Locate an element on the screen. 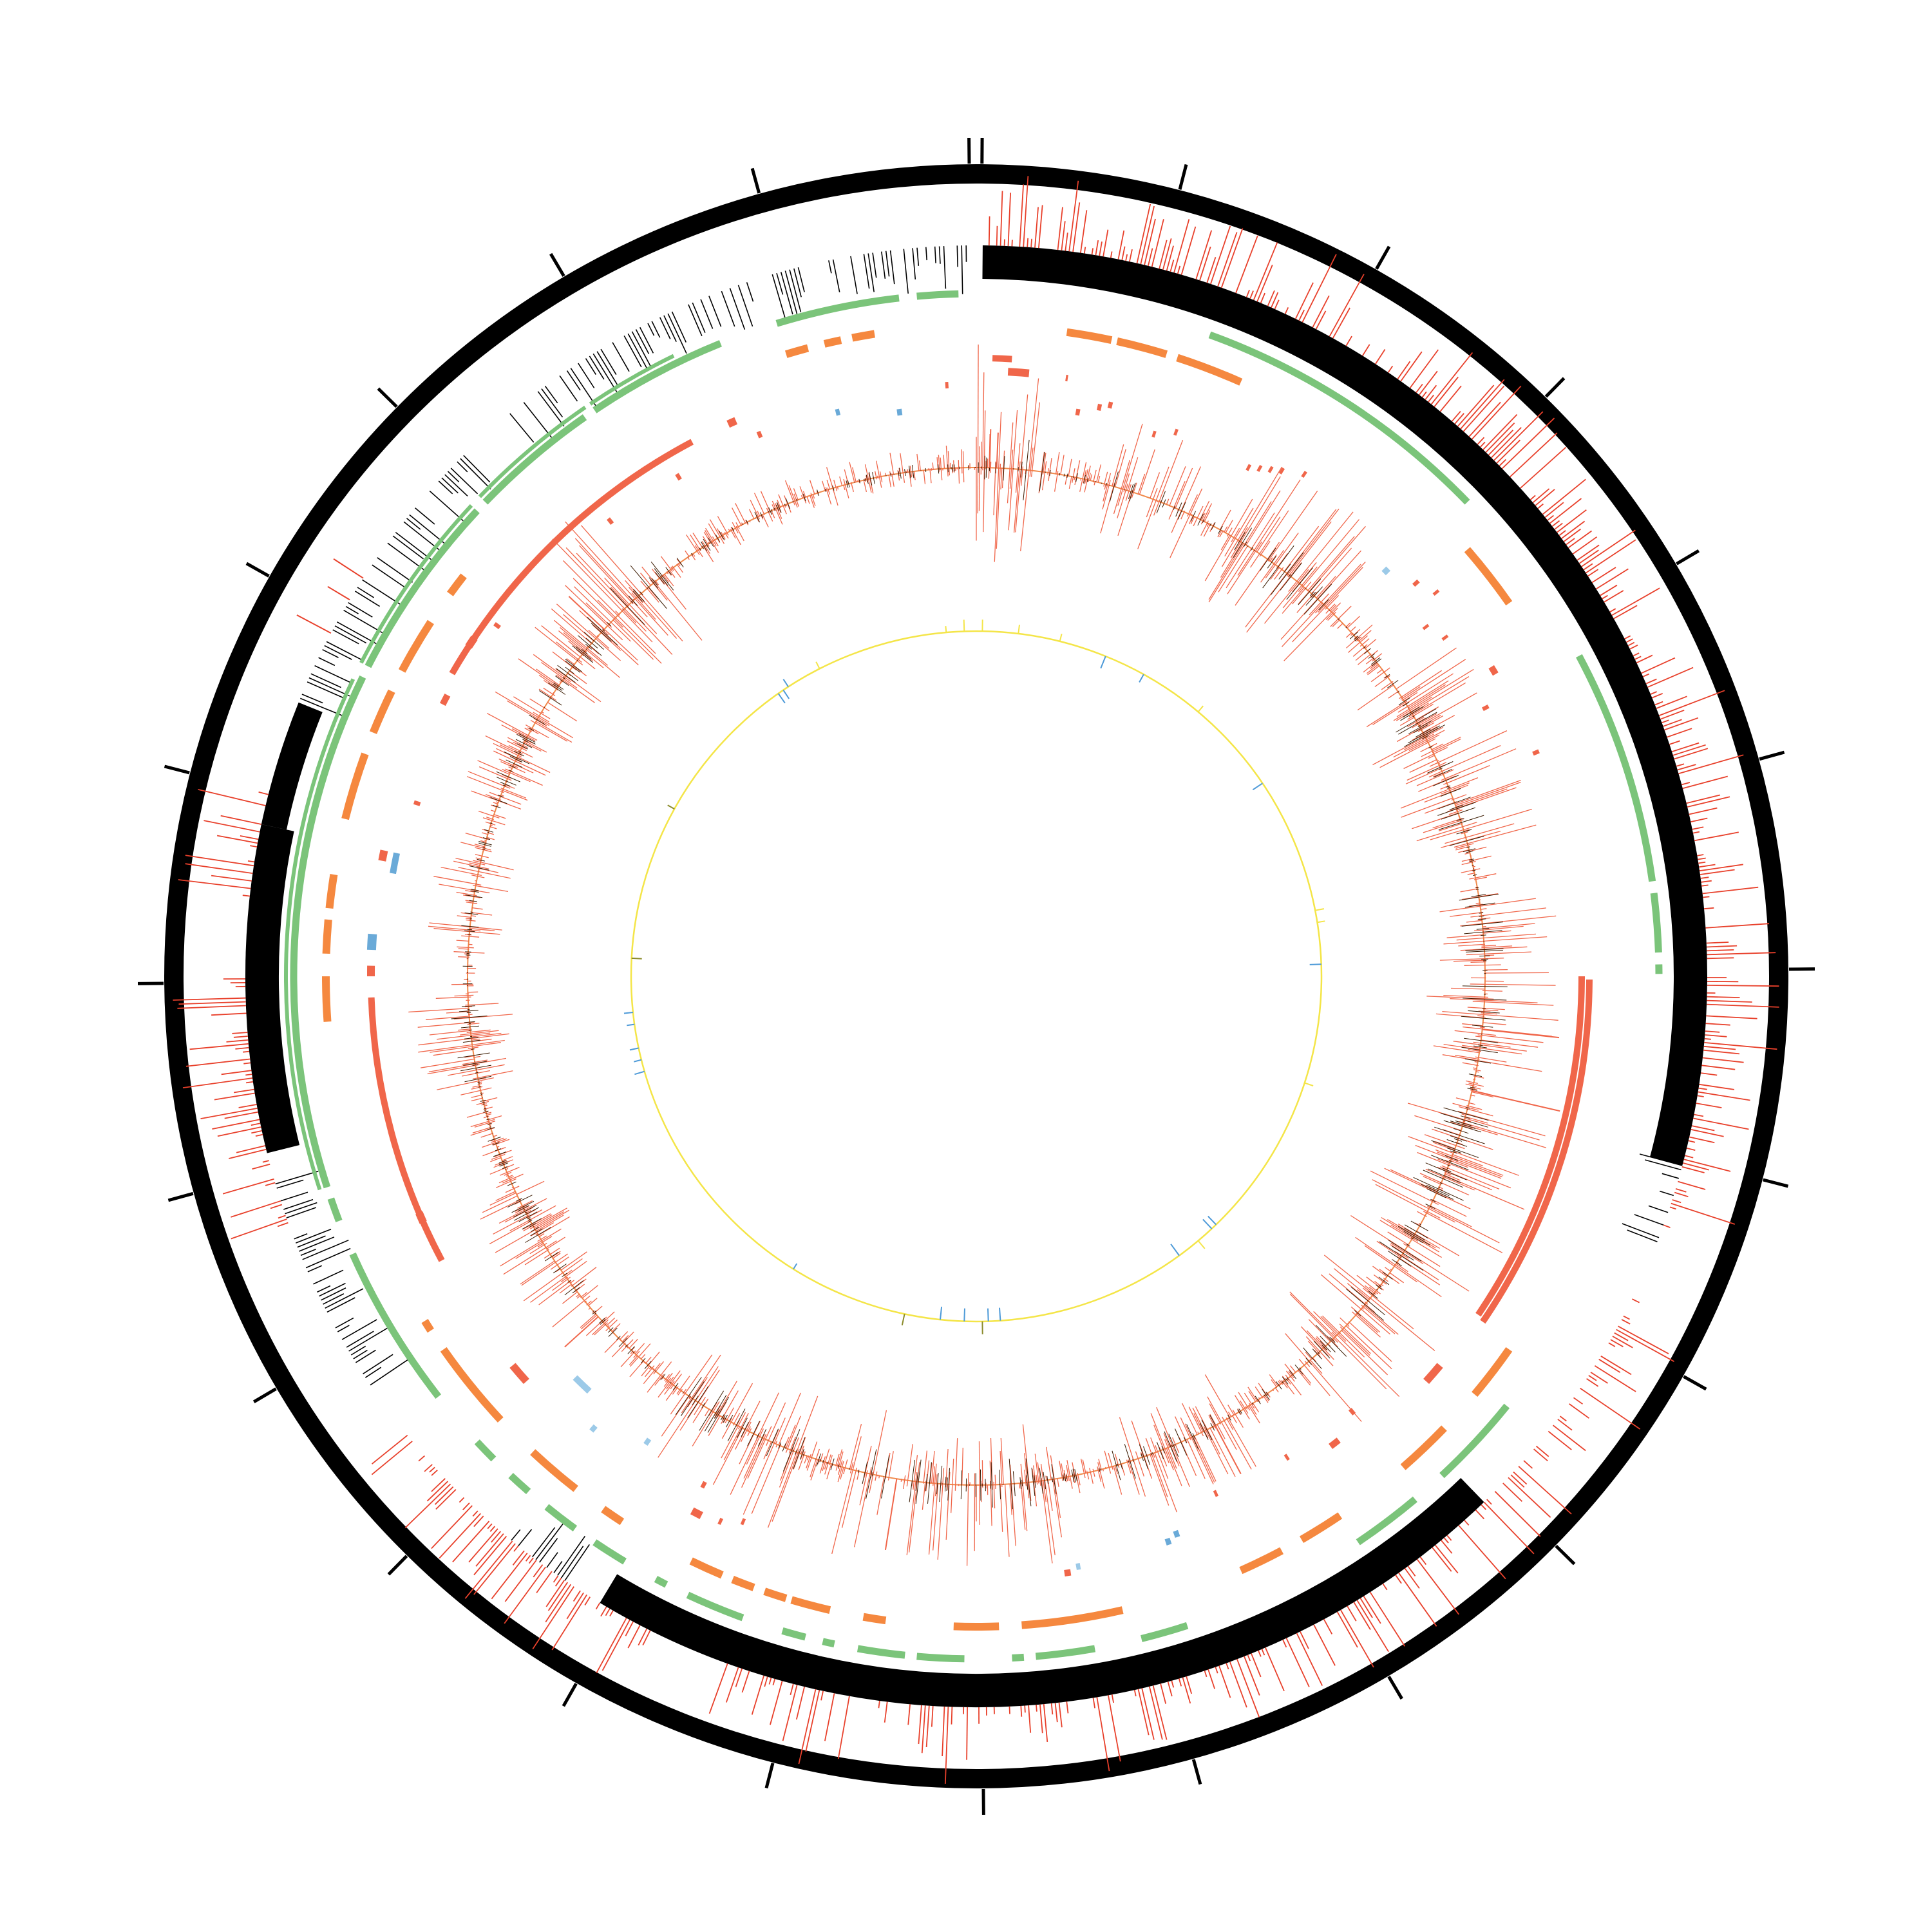  green-segment is located at coordinates (1616, 768).